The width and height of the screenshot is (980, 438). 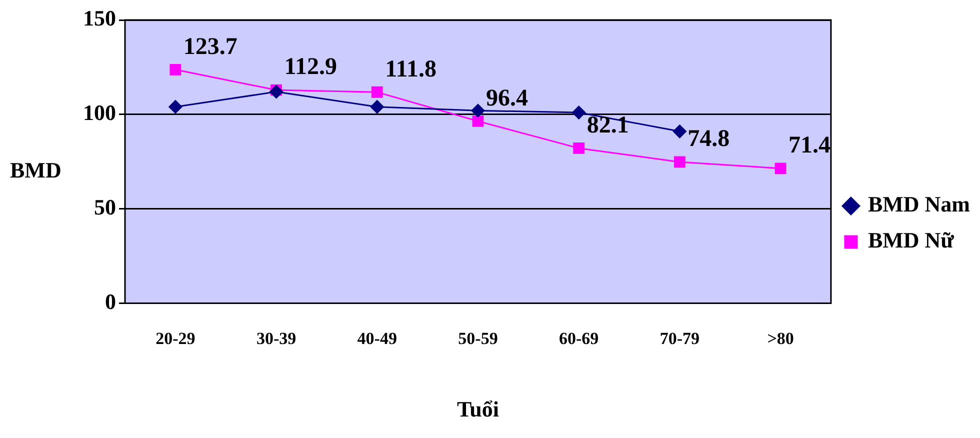 What do you see at coordinates (105, 207) in the screenshot?
I see `y-tick-label: 50` at bounding box center [105, 207].